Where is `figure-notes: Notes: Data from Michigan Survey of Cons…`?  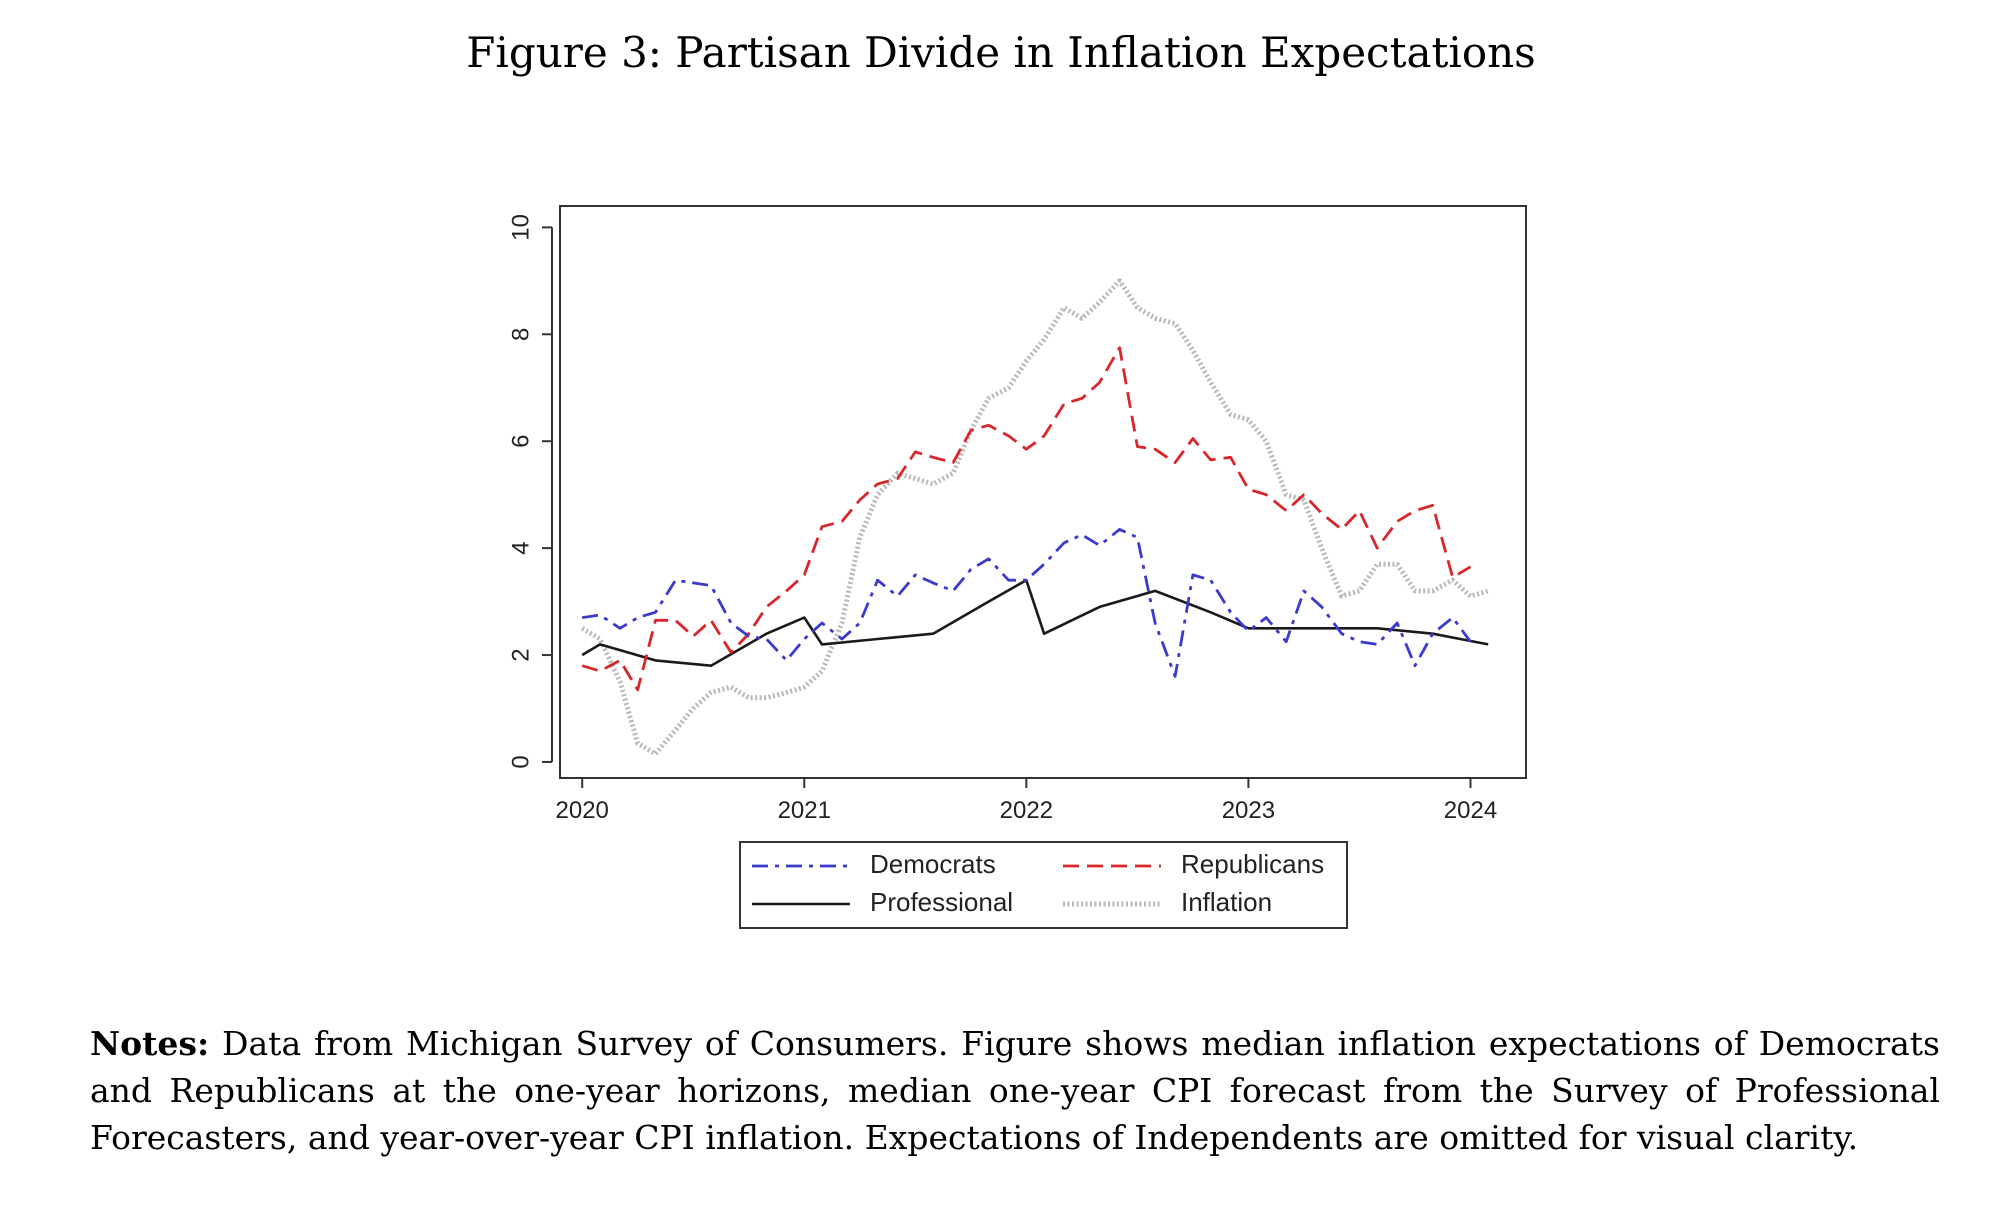
figure-notes: Notes: Data from Michigan Survey of Cons… is located at coordinates (1015, 1090).